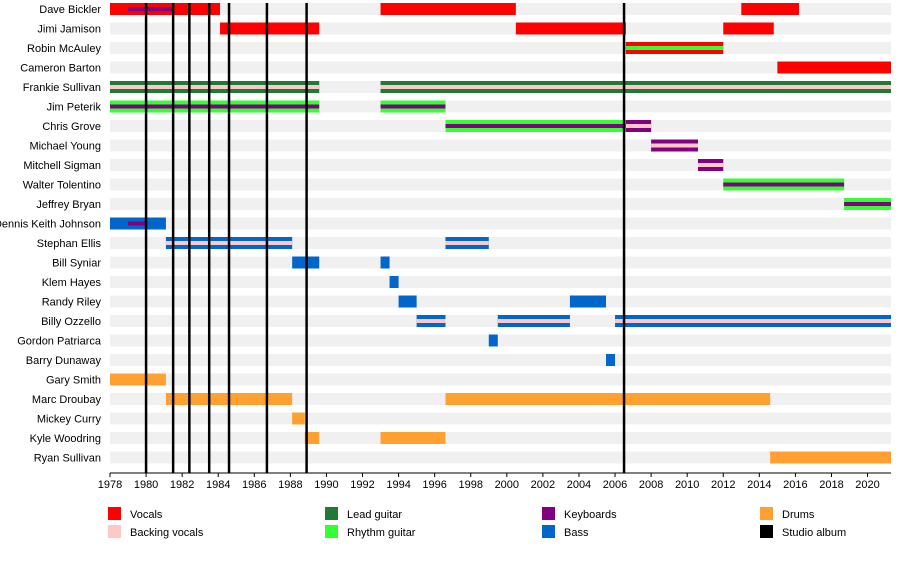  What do you see at coordinates (146, 515) in the screenshot?
I see `legend-label: Vocals` at bounding box center [146, 515].